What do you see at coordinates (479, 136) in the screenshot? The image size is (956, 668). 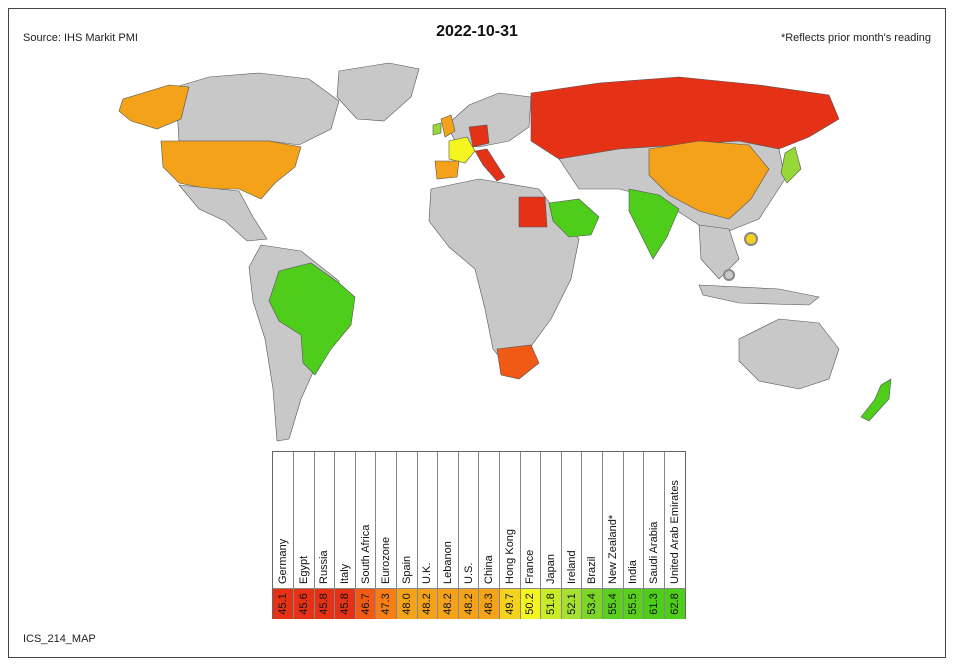 I see `germany` at bounding box center [479, 136].